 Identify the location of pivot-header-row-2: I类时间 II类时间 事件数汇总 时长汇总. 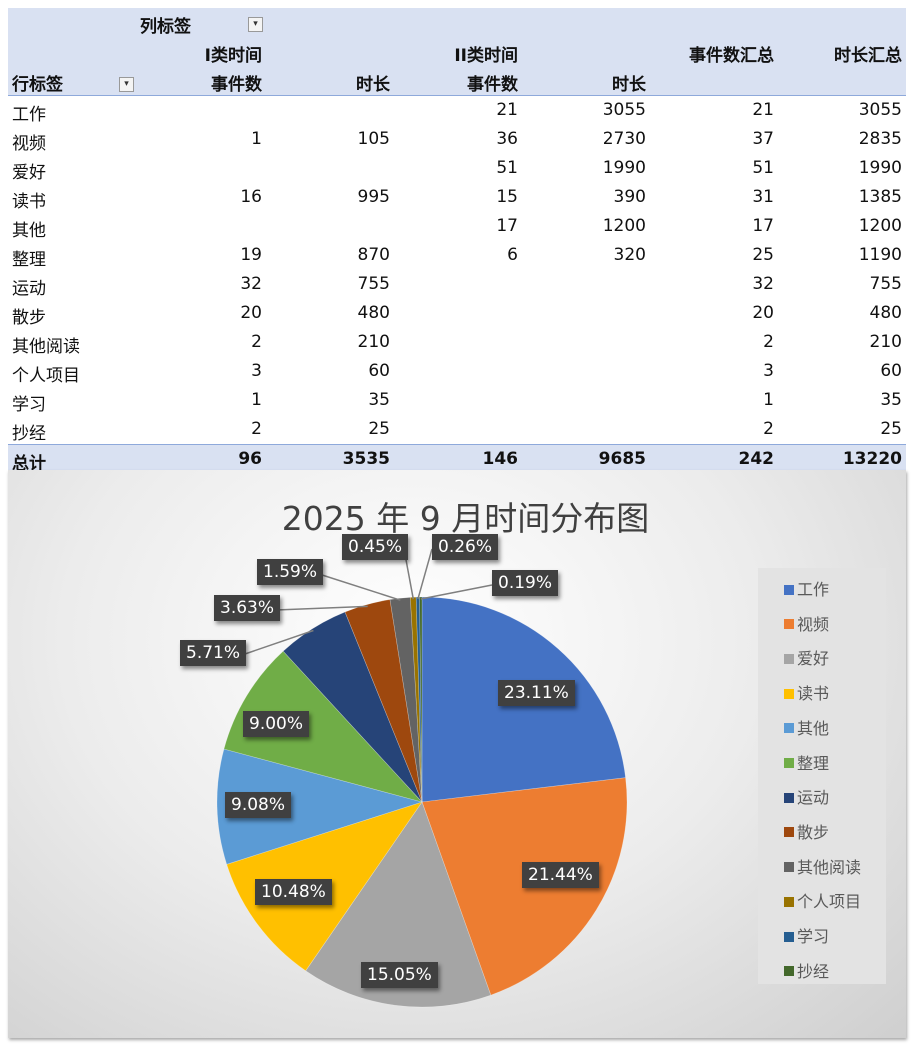
(457, 51).